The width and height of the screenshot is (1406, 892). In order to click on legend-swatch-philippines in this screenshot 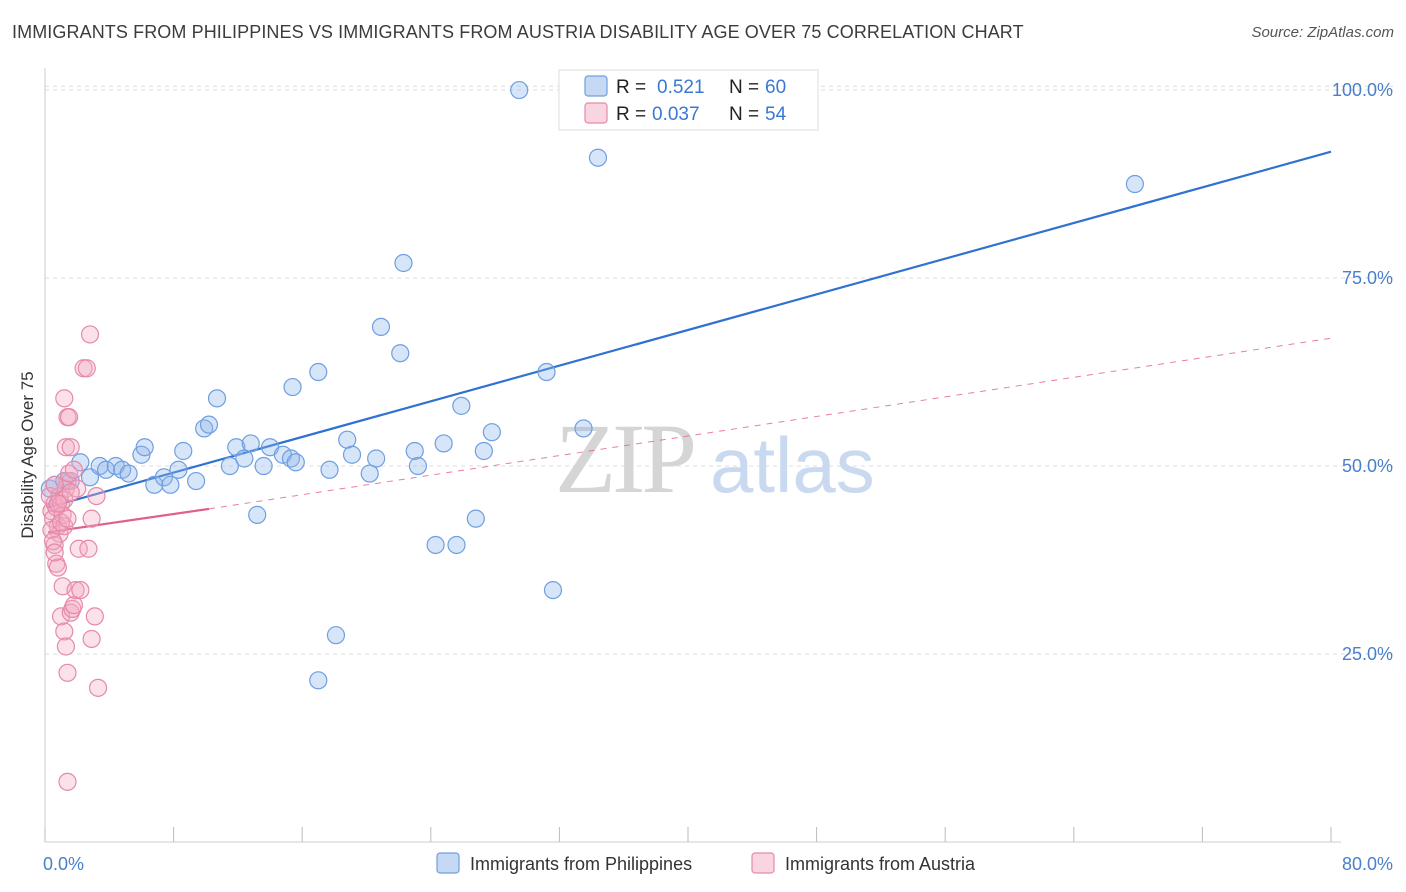, I will do `click(596, 86)`.